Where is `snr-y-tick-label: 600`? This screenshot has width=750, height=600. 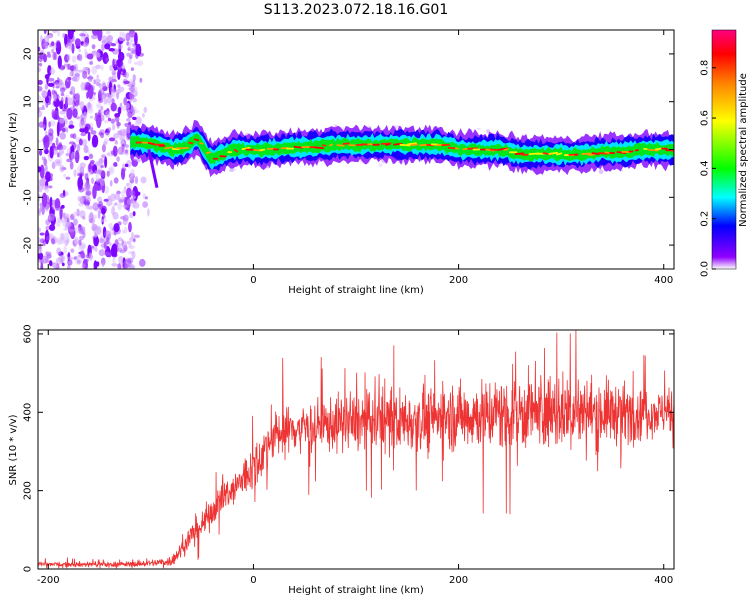
snr-y-tick-label: 600 is located at coordinates (28, 333).